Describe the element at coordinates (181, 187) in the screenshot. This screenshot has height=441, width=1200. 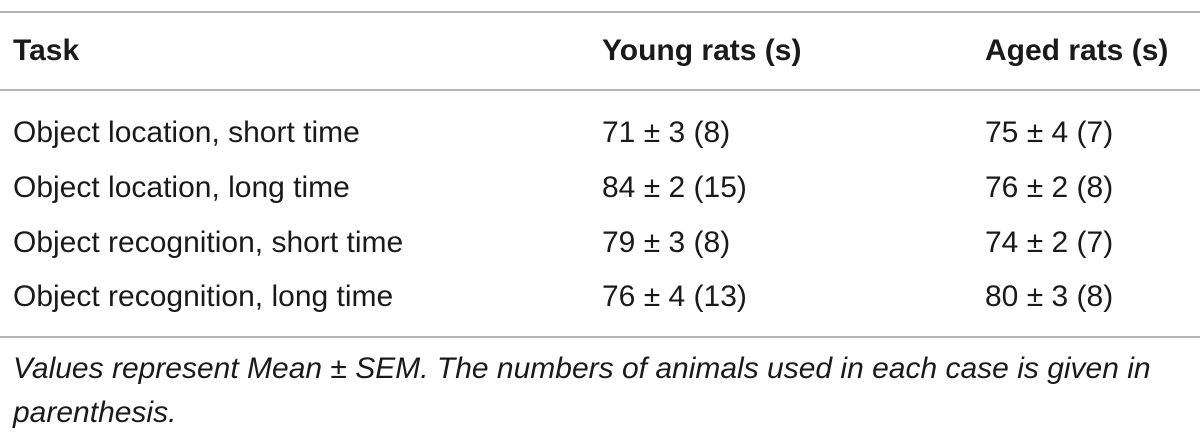
I see `row-task-cell: Object location, long time` at that location.